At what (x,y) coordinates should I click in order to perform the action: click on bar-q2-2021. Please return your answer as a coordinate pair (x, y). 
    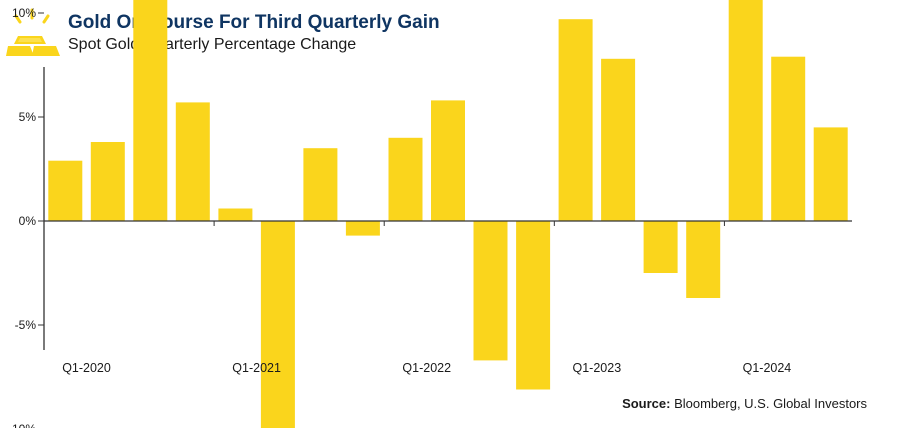
    Looking at the image, I should click on (277, 324).